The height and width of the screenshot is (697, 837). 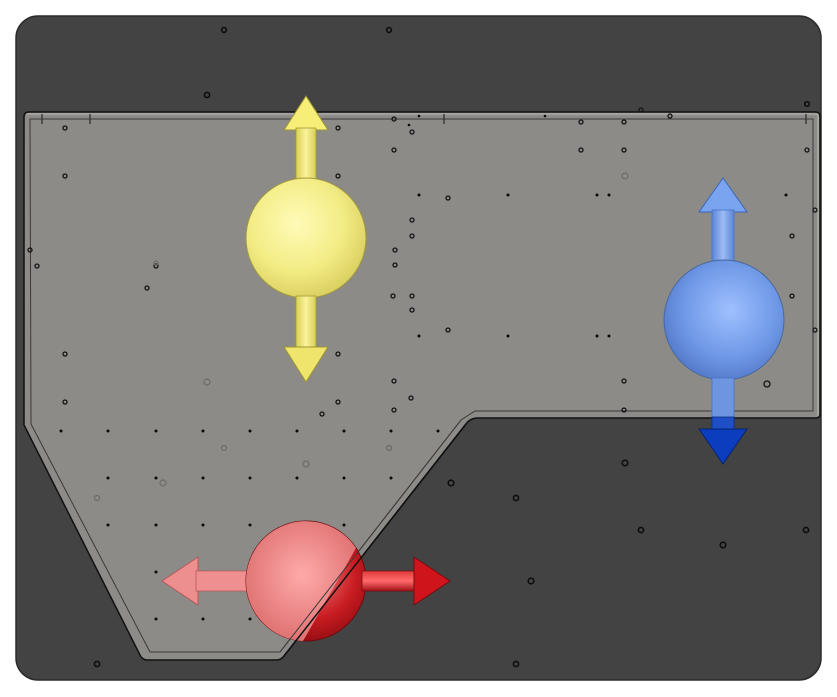 I want to click on red-left-shaft, so click(x=224, y=581).